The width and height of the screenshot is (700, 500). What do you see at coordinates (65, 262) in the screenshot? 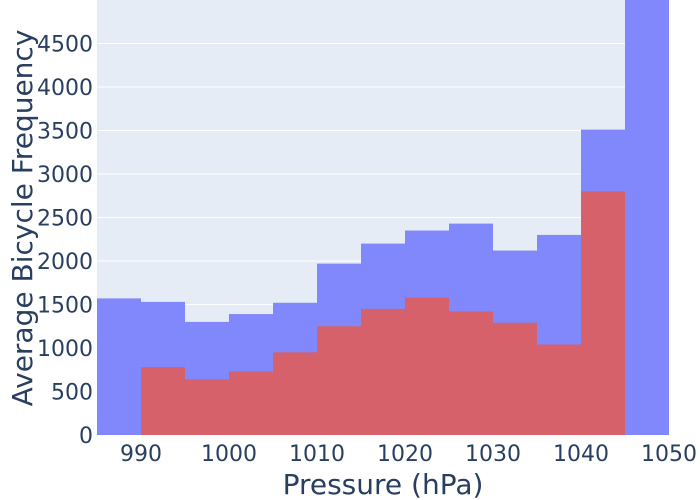
I see `y-tick-label: 2000` at bounding box center [65, 262].